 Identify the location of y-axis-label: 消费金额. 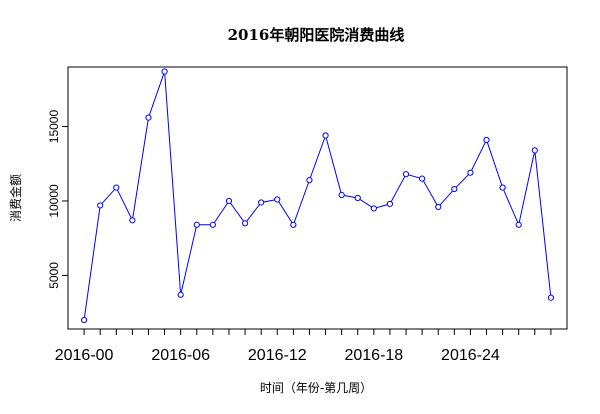
(15, 198).